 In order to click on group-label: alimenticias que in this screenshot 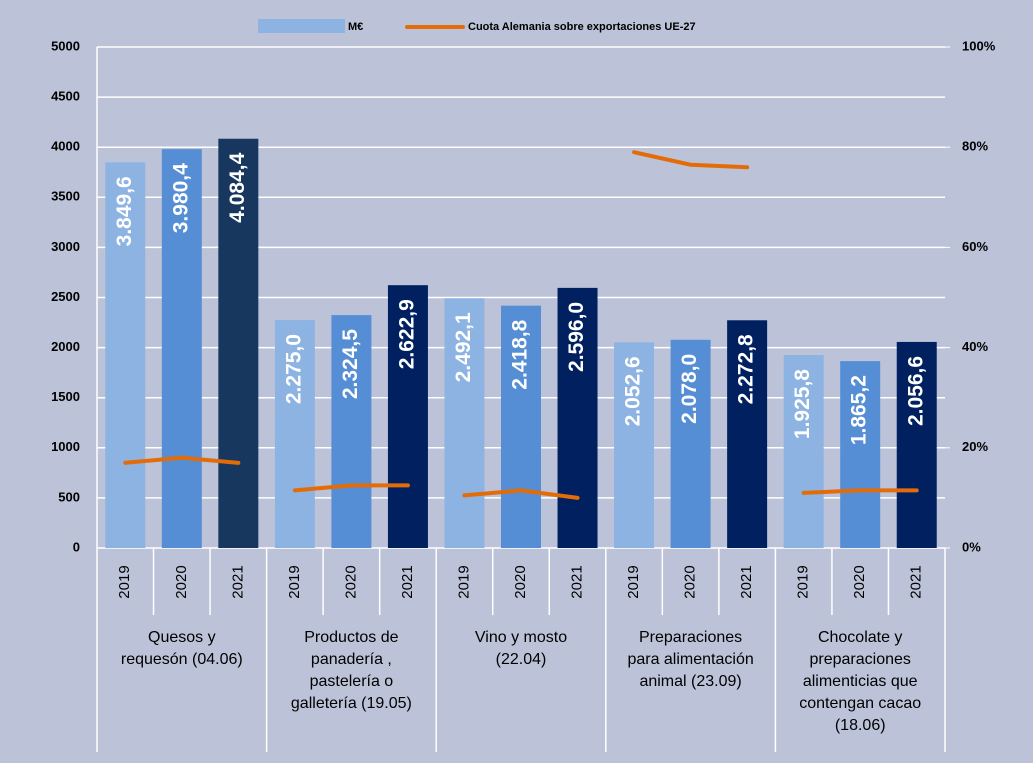, I will do `click(860, 681)`.